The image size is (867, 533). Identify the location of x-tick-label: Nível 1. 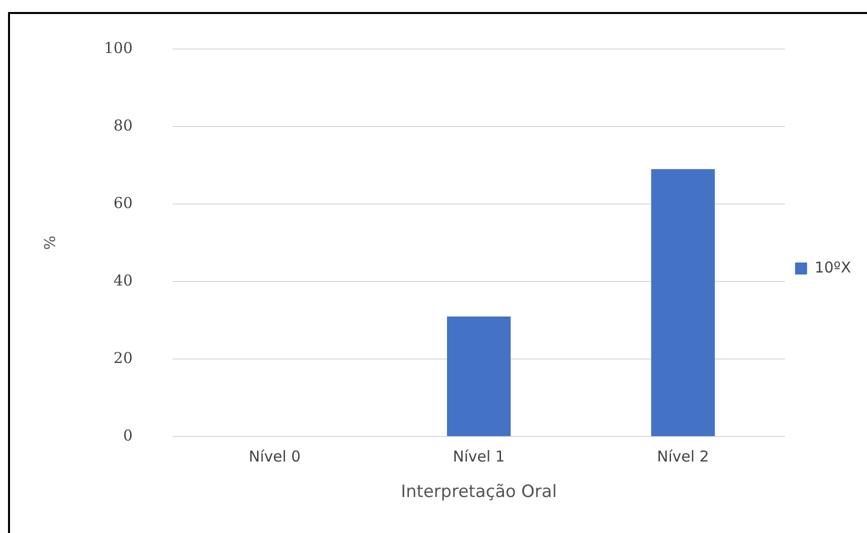
(478, 456).